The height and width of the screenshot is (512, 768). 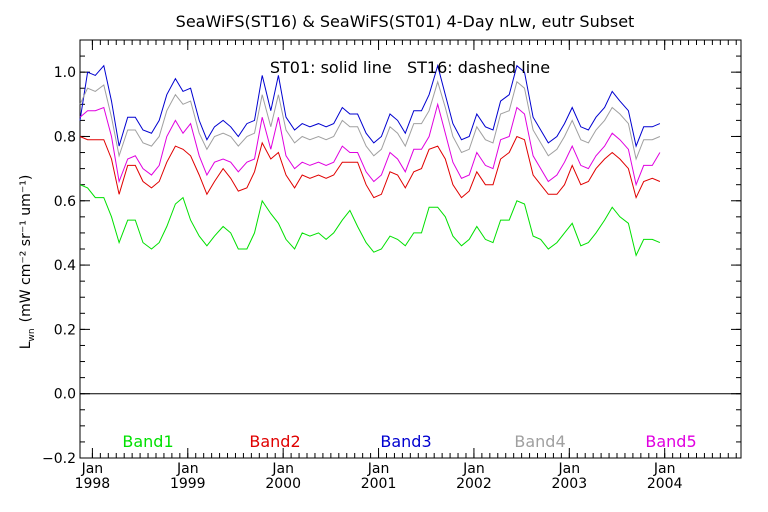 I want to click on y-tick-label: 0.4, so click(x=65, y=266).